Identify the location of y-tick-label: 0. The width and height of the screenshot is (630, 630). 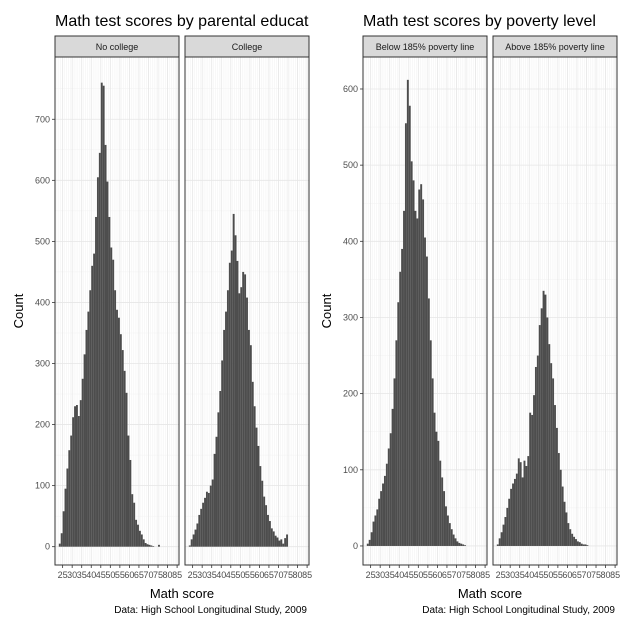
(355, 546).